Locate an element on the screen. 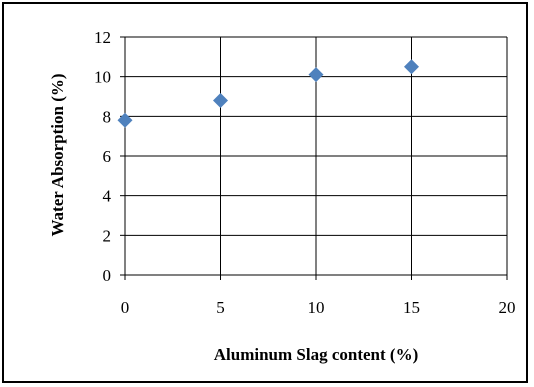  y-tick-label: 8 is located at coordinates (107, 116).